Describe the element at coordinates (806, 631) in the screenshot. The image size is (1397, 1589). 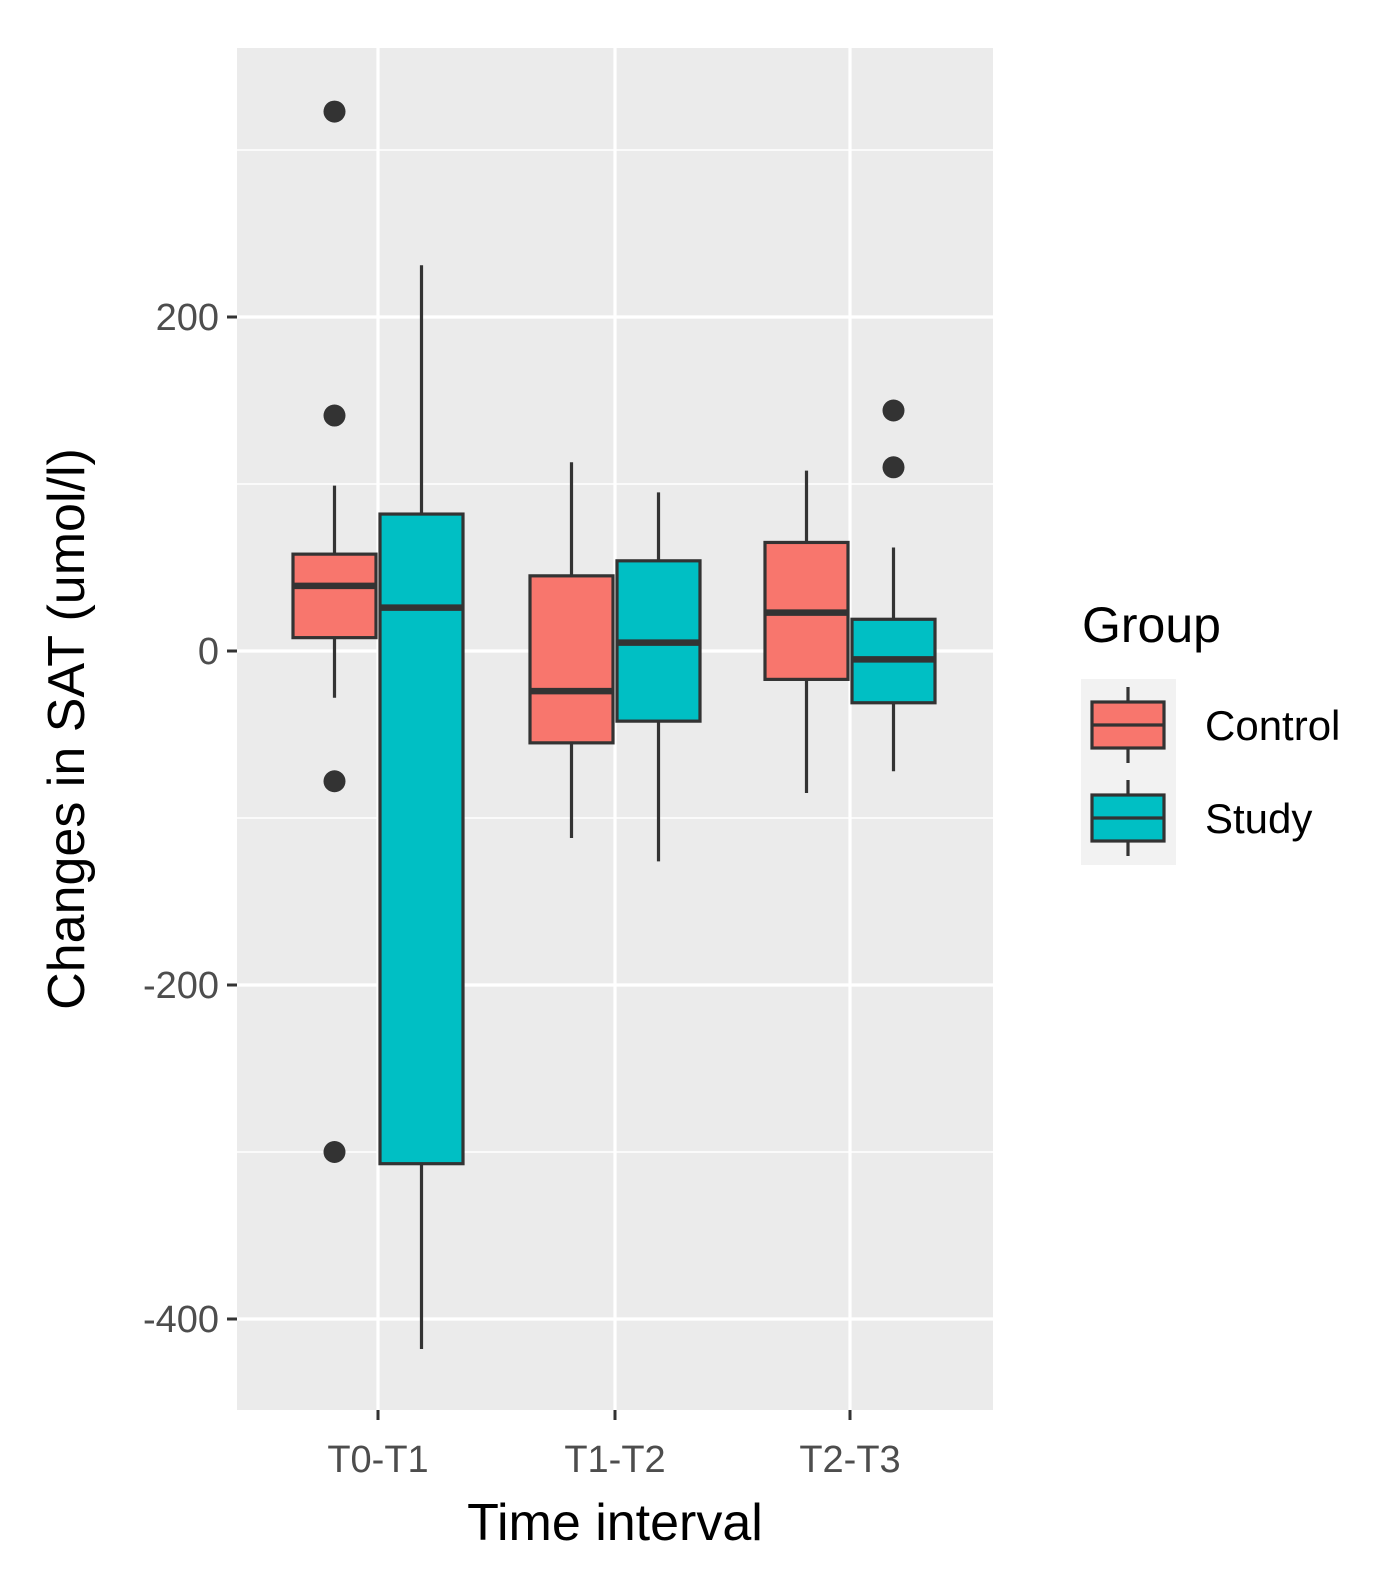
I see `box-control-T2-T3` at that location.